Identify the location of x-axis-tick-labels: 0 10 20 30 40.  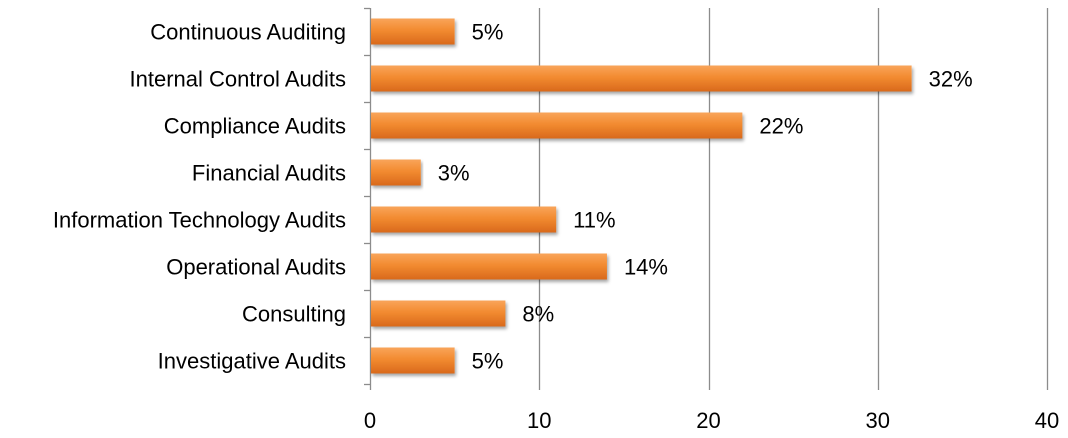
(711, 420).